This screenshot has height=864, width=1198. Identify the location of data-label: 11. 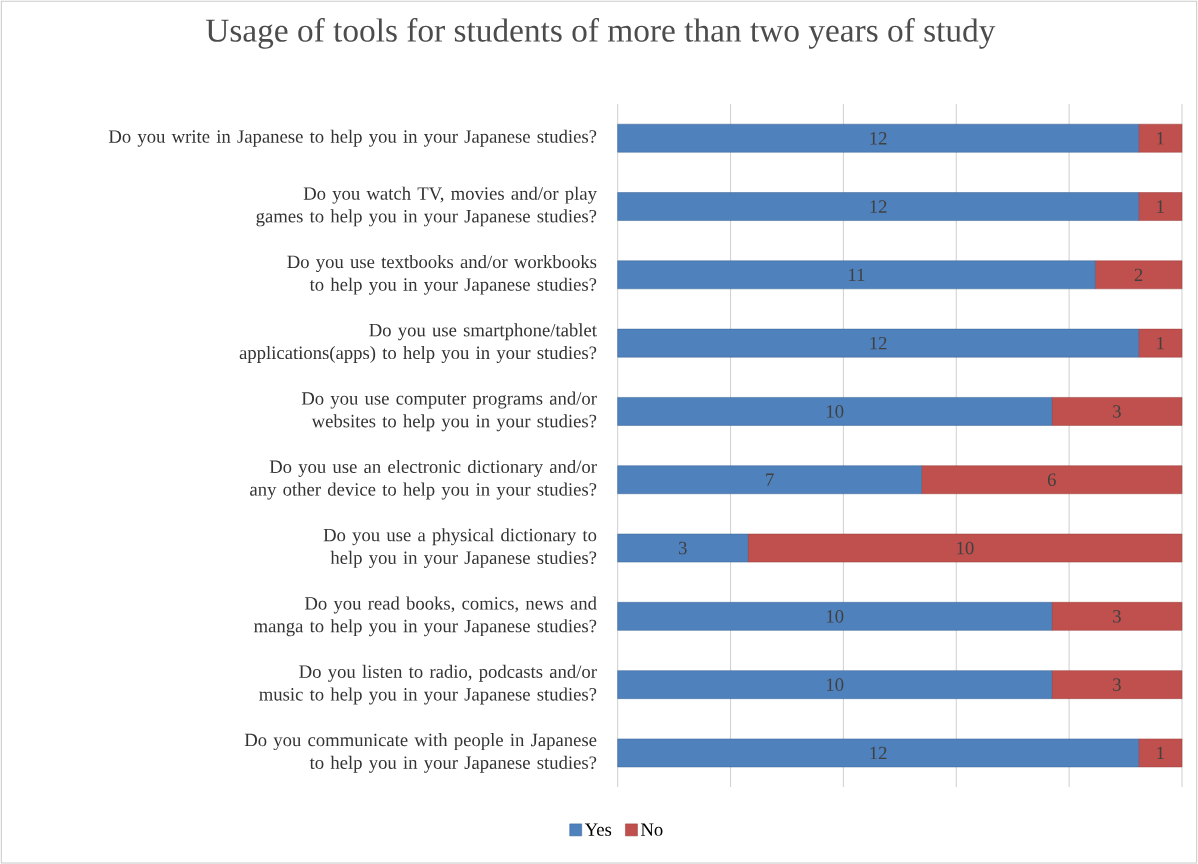
(857, 274).